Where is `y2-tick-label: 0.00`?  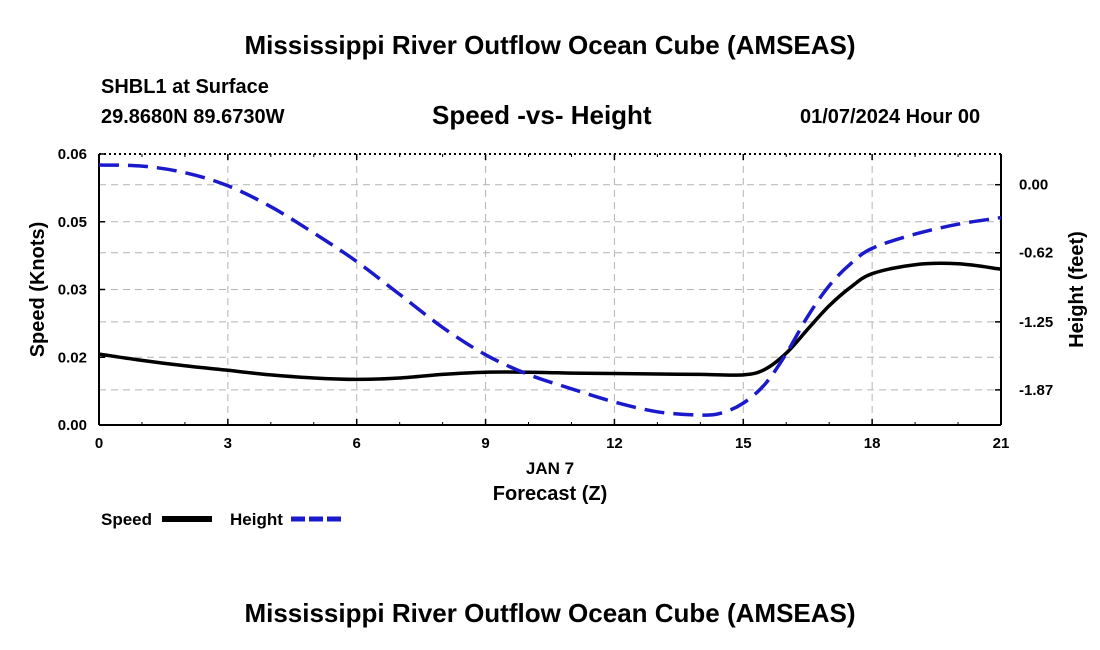 y2-tick-label: 0.00 is located at coordinates (1033, 185).